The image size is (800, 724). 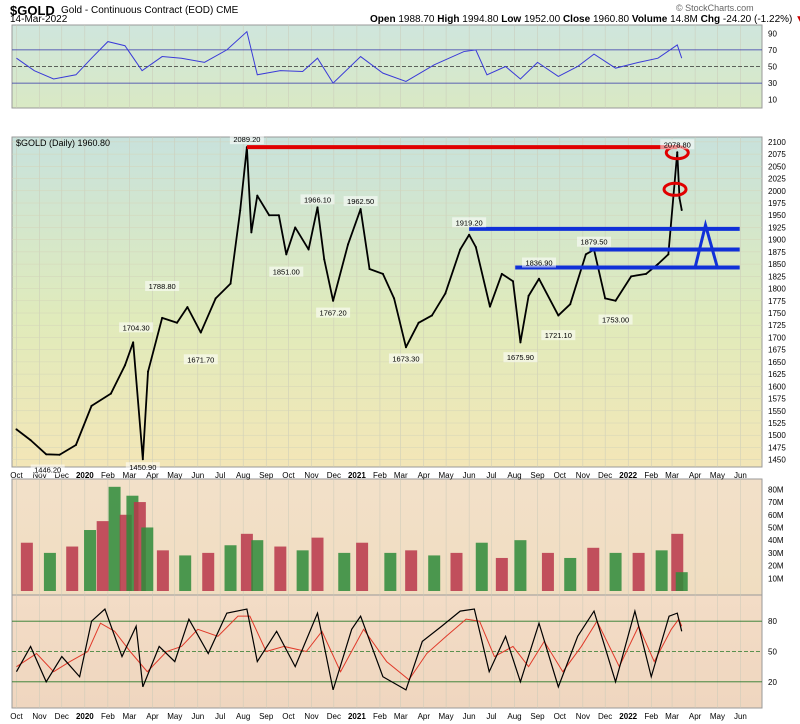 I want to click on y-tick-label: 2100, so click(x=777, y=142).